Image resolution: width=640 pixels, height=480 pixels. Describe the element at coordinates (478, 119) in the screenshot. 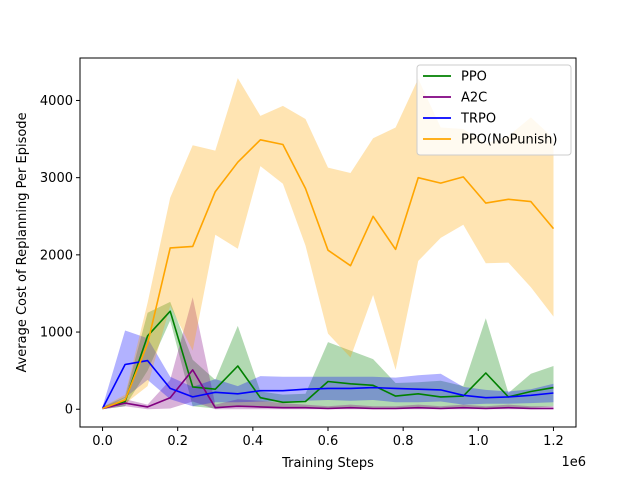

I see `legend-label-trpo: TRPO` at that location.